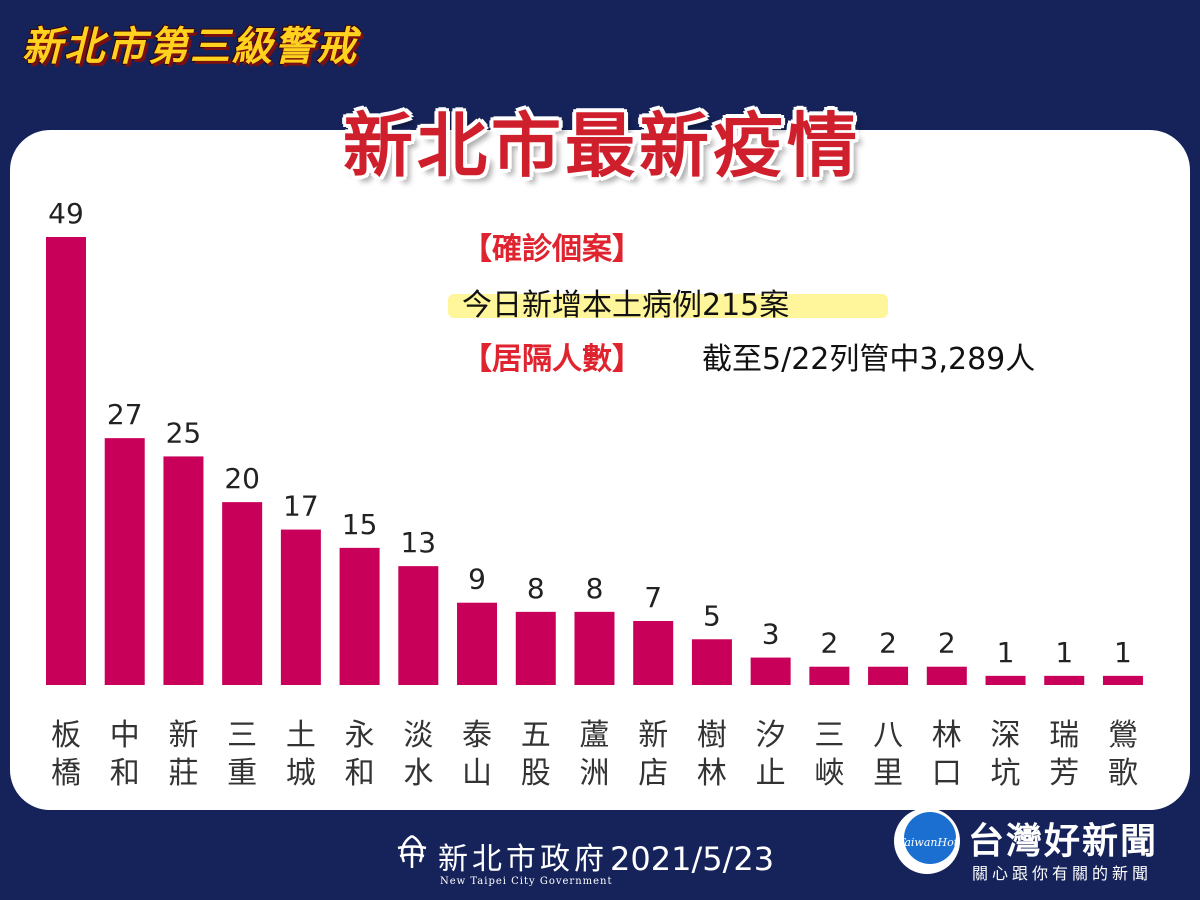 Image resolution: width=1200 pixels, height=900 pixels. I want to click on category-label-淡水: 淡水, so click(418, 754).